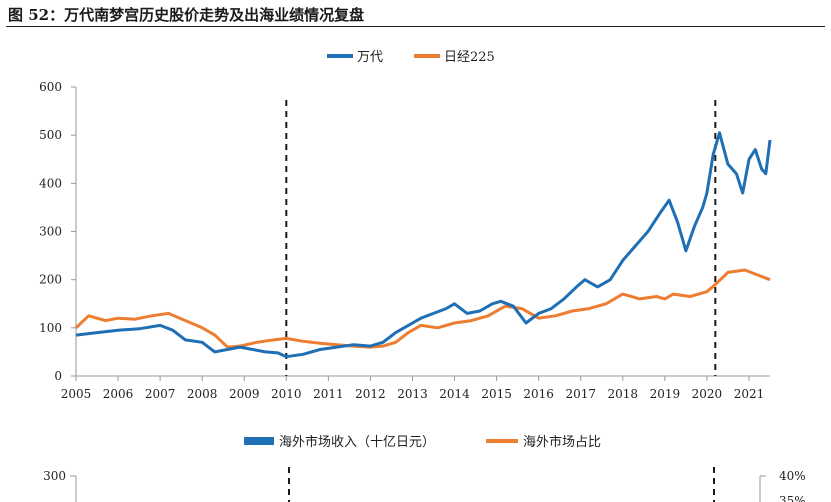 The image size is (831, 502). I want to click on legend-label-wandai: 万代, so click(370, 57).